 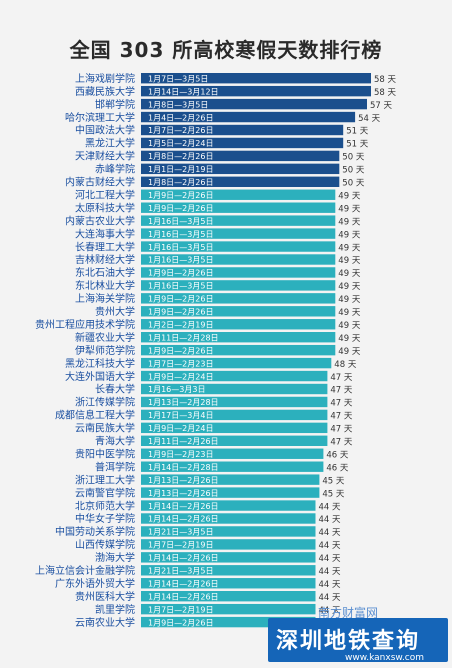 What do you see at coordinates (178, 78) in the screenshot?
I see `bar-date-range-label: 1月7日—3月5日` at bounding box center [178, 78].